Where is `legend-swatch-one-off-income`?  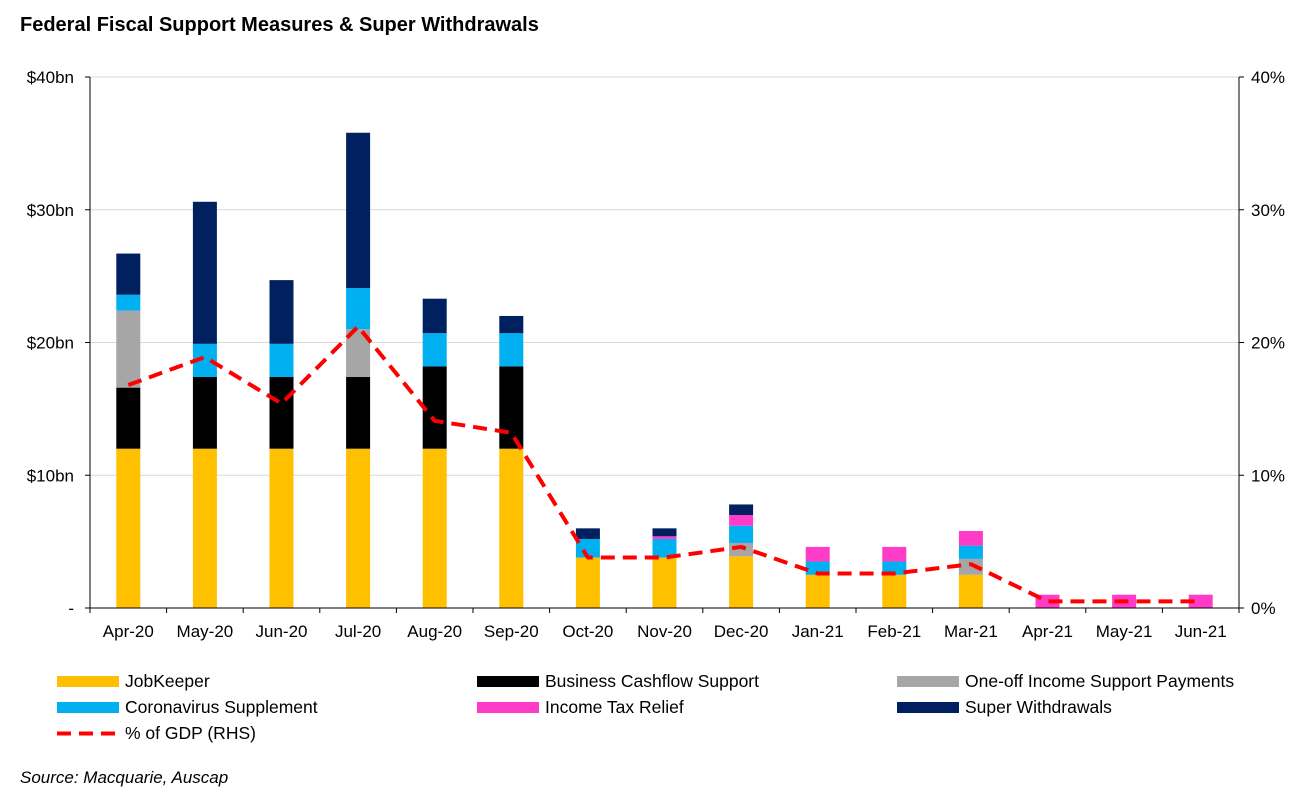
legend-swatch-one-off-income is located at coordinates (928, 681).